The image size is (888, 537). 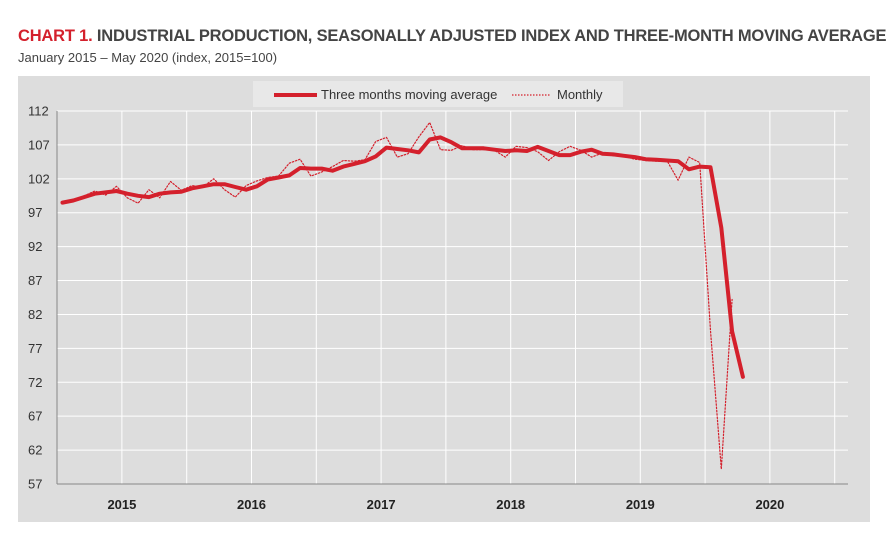 What do you see at coordinates (640, 504) in the screenshot?
I see `x-year-label: 2019` at bounding box center [640, 504].